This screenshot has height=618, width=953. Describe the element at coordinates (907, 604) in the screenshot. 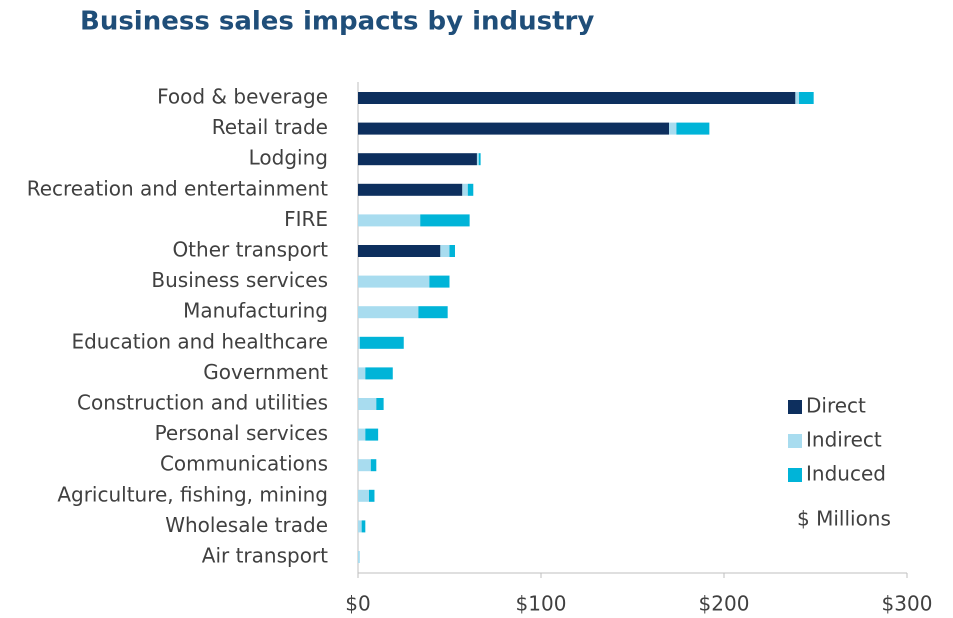

I see `x-tick-label: $300` at that location.